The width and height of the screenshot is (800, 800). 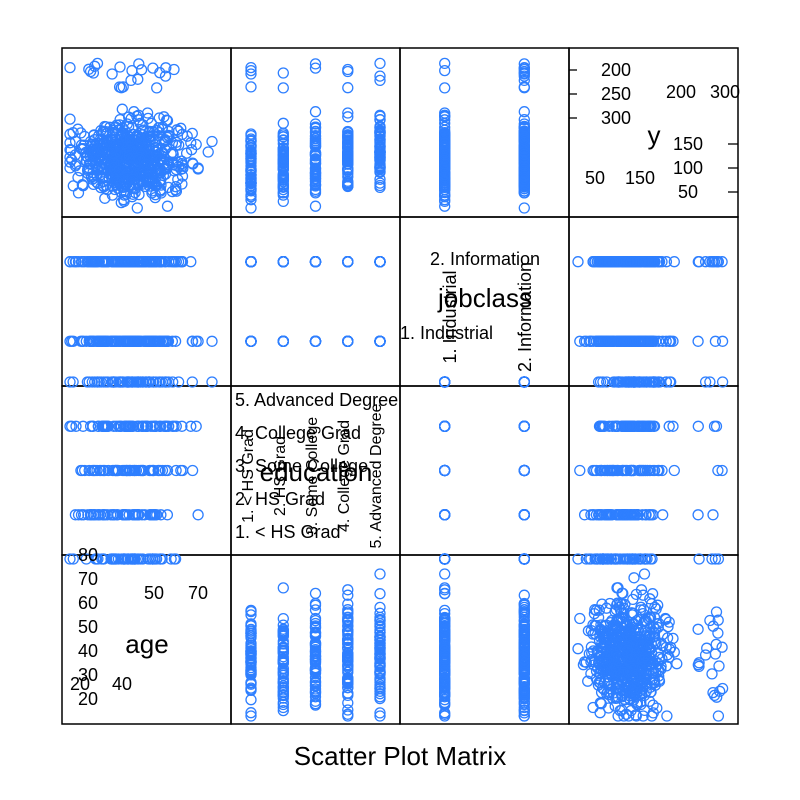 What do you see at coordinates (616, 70) in the screenshot?
I see `axis-tick-label: 200` at bounding box center [616, 70].